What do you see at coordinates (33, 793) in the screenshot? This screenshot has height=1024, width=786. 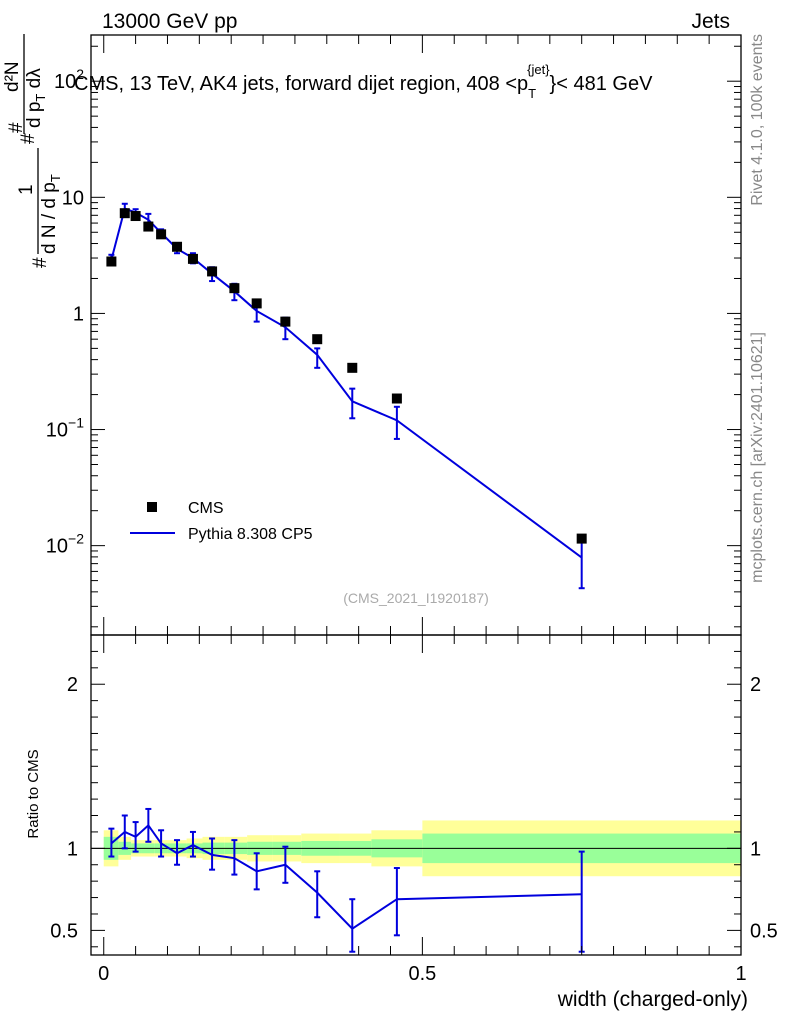 I see `ratio-y-axis-label: Ratio to CMS` at bounding box center [33, 793].